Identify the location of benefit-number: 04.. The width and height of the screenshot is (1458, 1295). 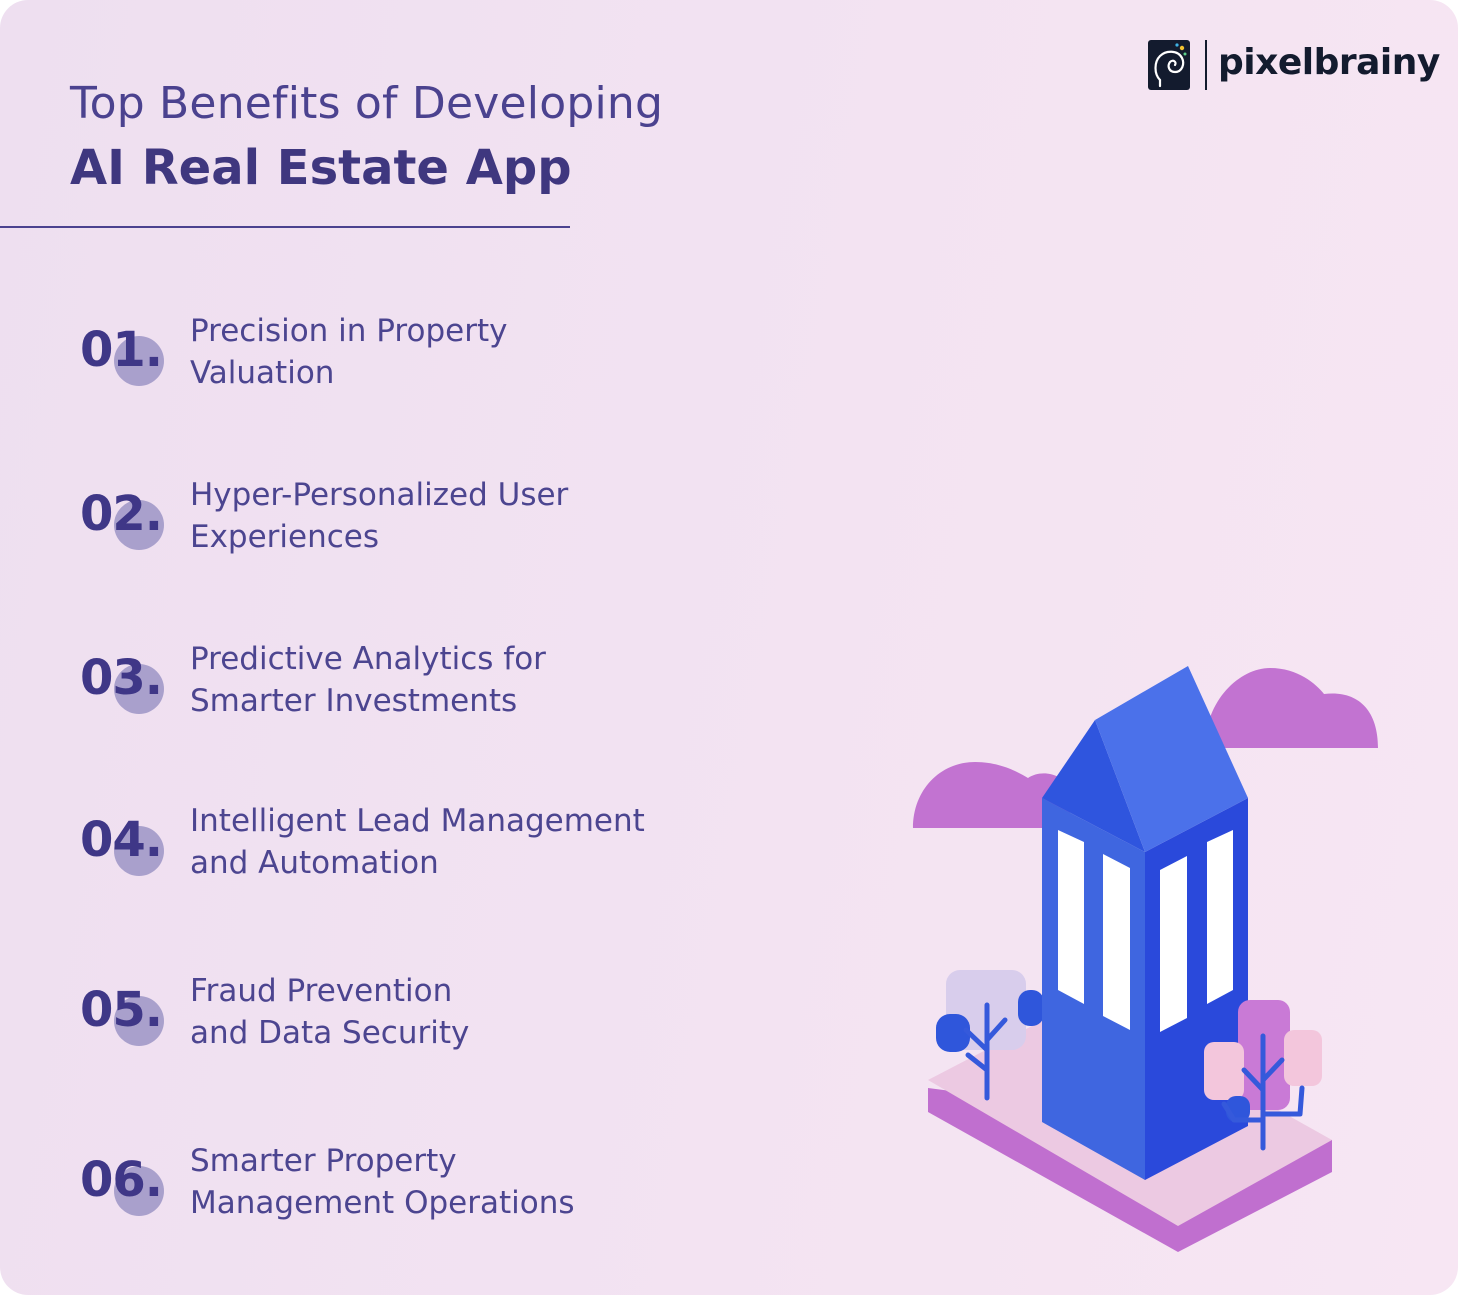
(121, 840).